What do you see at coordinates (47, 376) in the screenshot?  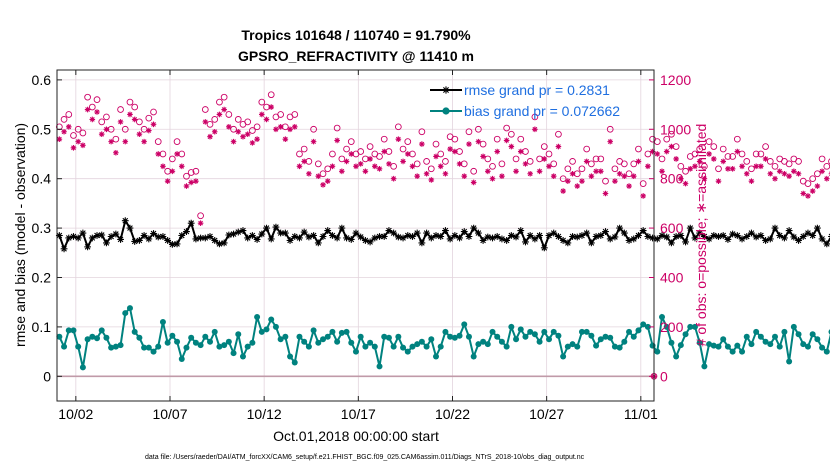 I see `y-left-tick-label-0: 0` at bounding box center [47, 376].